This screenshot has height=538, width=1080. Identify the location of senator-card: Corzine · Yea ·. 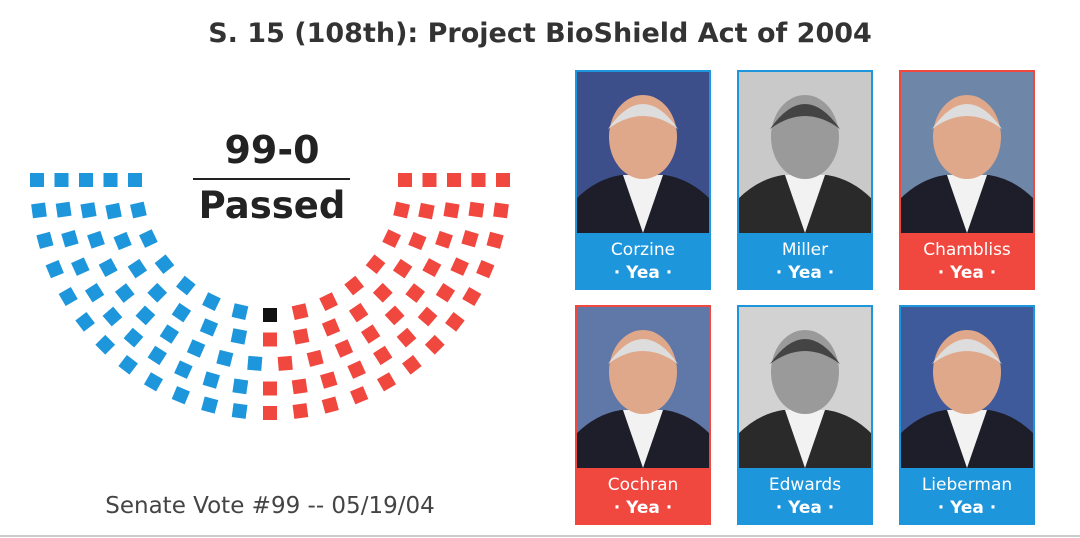
(643, 180).